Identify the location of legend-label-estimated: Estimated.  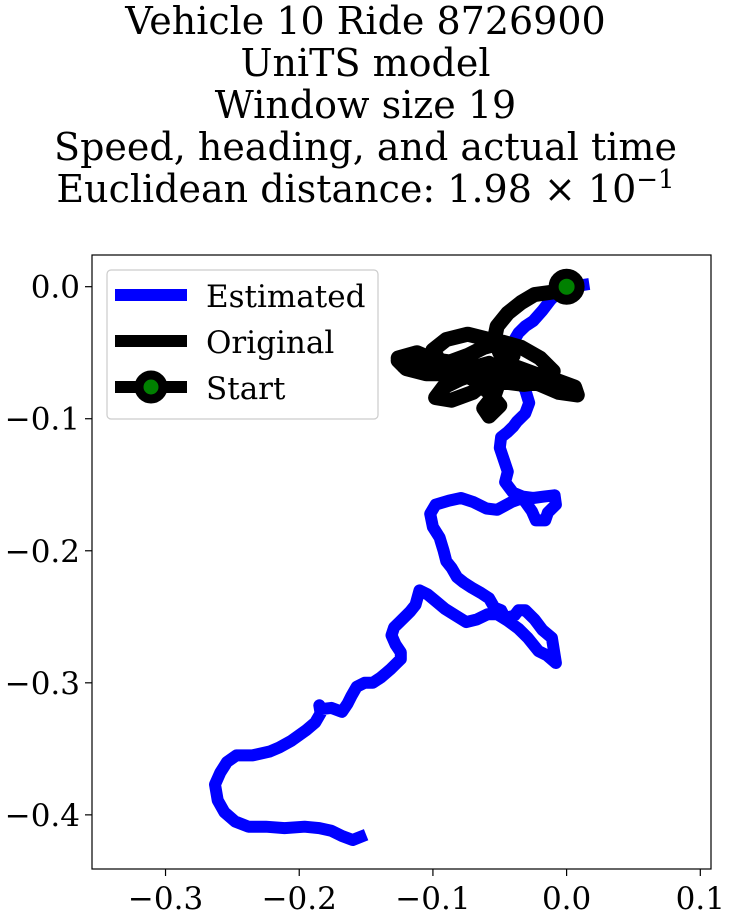
(285, 297).